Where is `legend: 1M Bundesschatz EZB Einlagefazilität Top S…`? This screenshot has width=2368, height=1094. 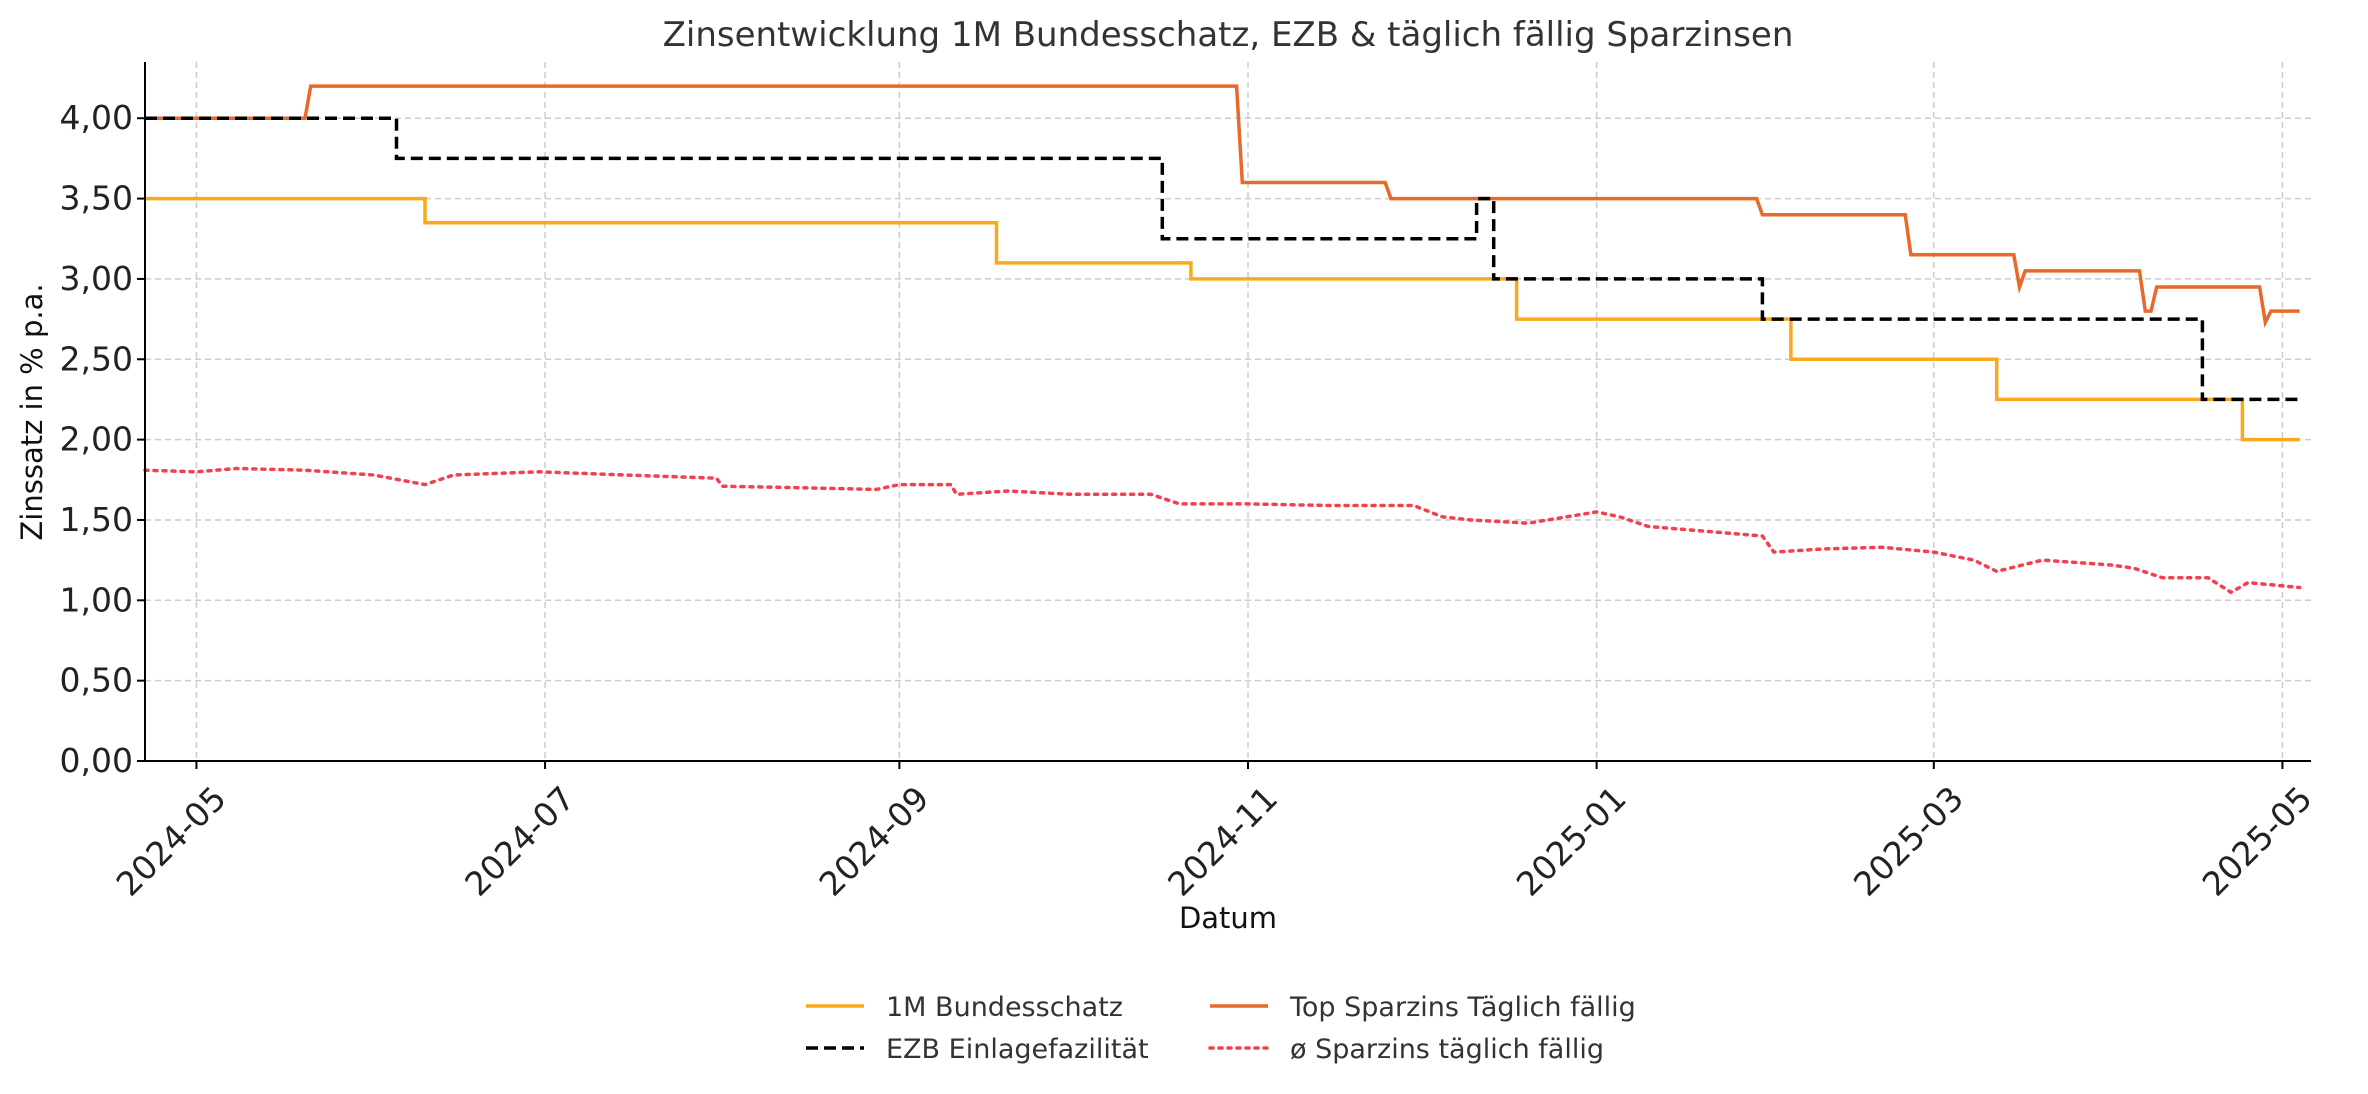 legend: 1M Bundesschatz EZB Einlagefazilität Top S… is located at coordinates (1221, 1028).